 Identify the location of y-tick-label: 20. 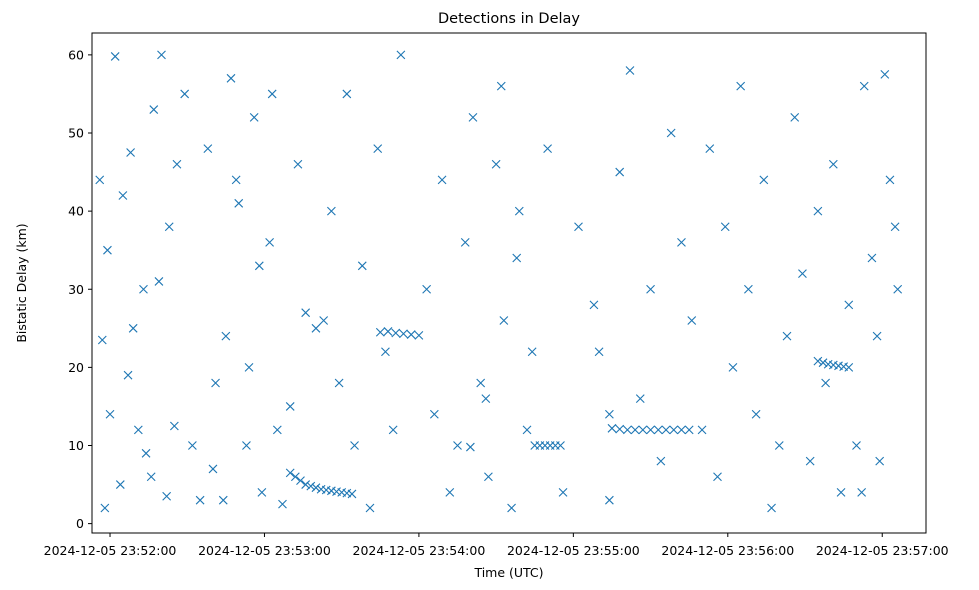
(76, 367).